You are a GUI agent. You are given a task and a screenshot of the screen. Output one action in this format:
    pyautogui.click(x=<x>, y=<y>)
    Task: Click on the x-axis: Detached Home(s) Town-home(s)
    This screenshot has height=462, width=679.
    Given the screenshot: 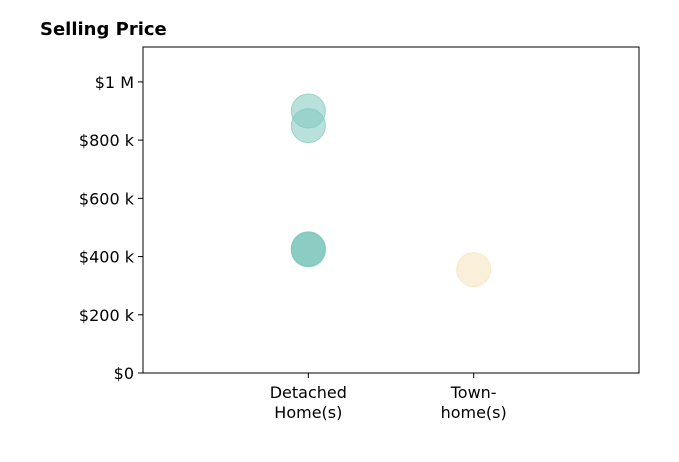 What is the action you would take?
    pyautogui.click(x=388, y=397)
    